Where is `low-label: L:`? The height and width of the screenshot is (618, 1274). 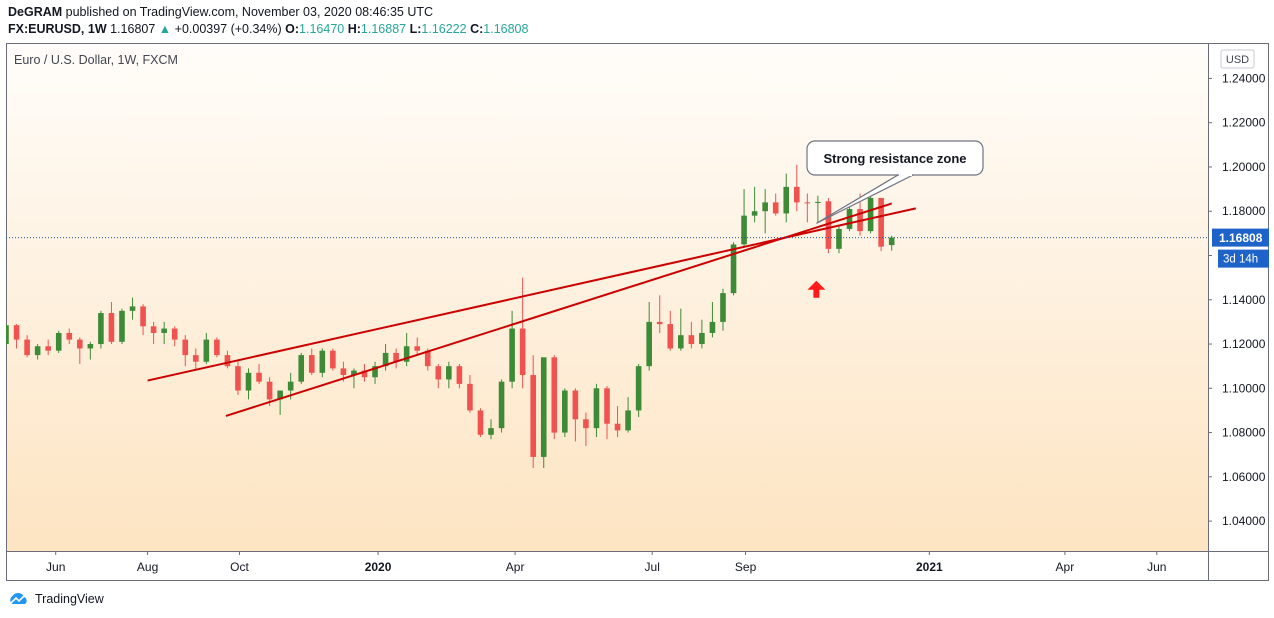 low-label: L: is located at coordinates (415, 29).